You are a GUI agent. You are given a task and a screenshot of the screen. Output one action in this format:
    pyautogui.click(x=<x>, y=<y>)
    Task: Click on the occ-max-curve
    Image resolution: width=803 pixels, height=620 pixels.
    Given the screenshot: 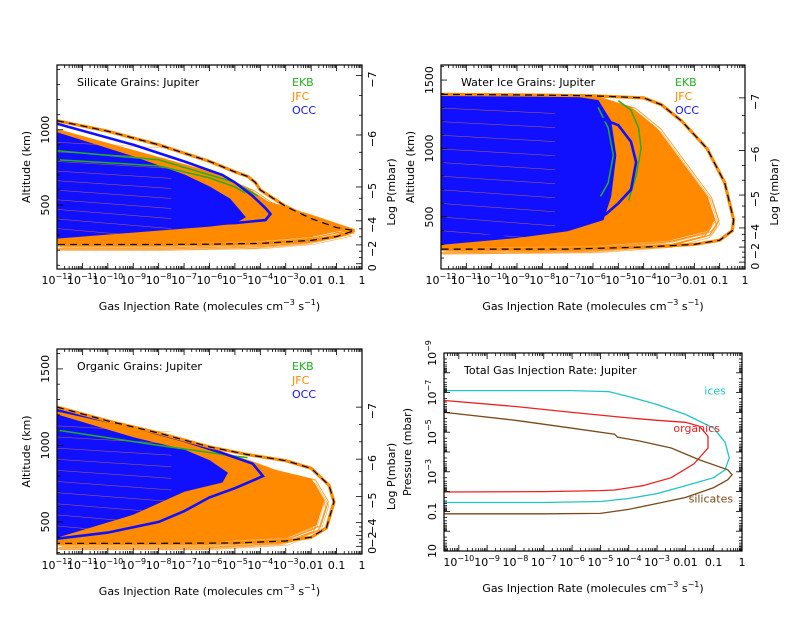 What is the action you would take?
    pyautogui.click(x=539, y=179)
    